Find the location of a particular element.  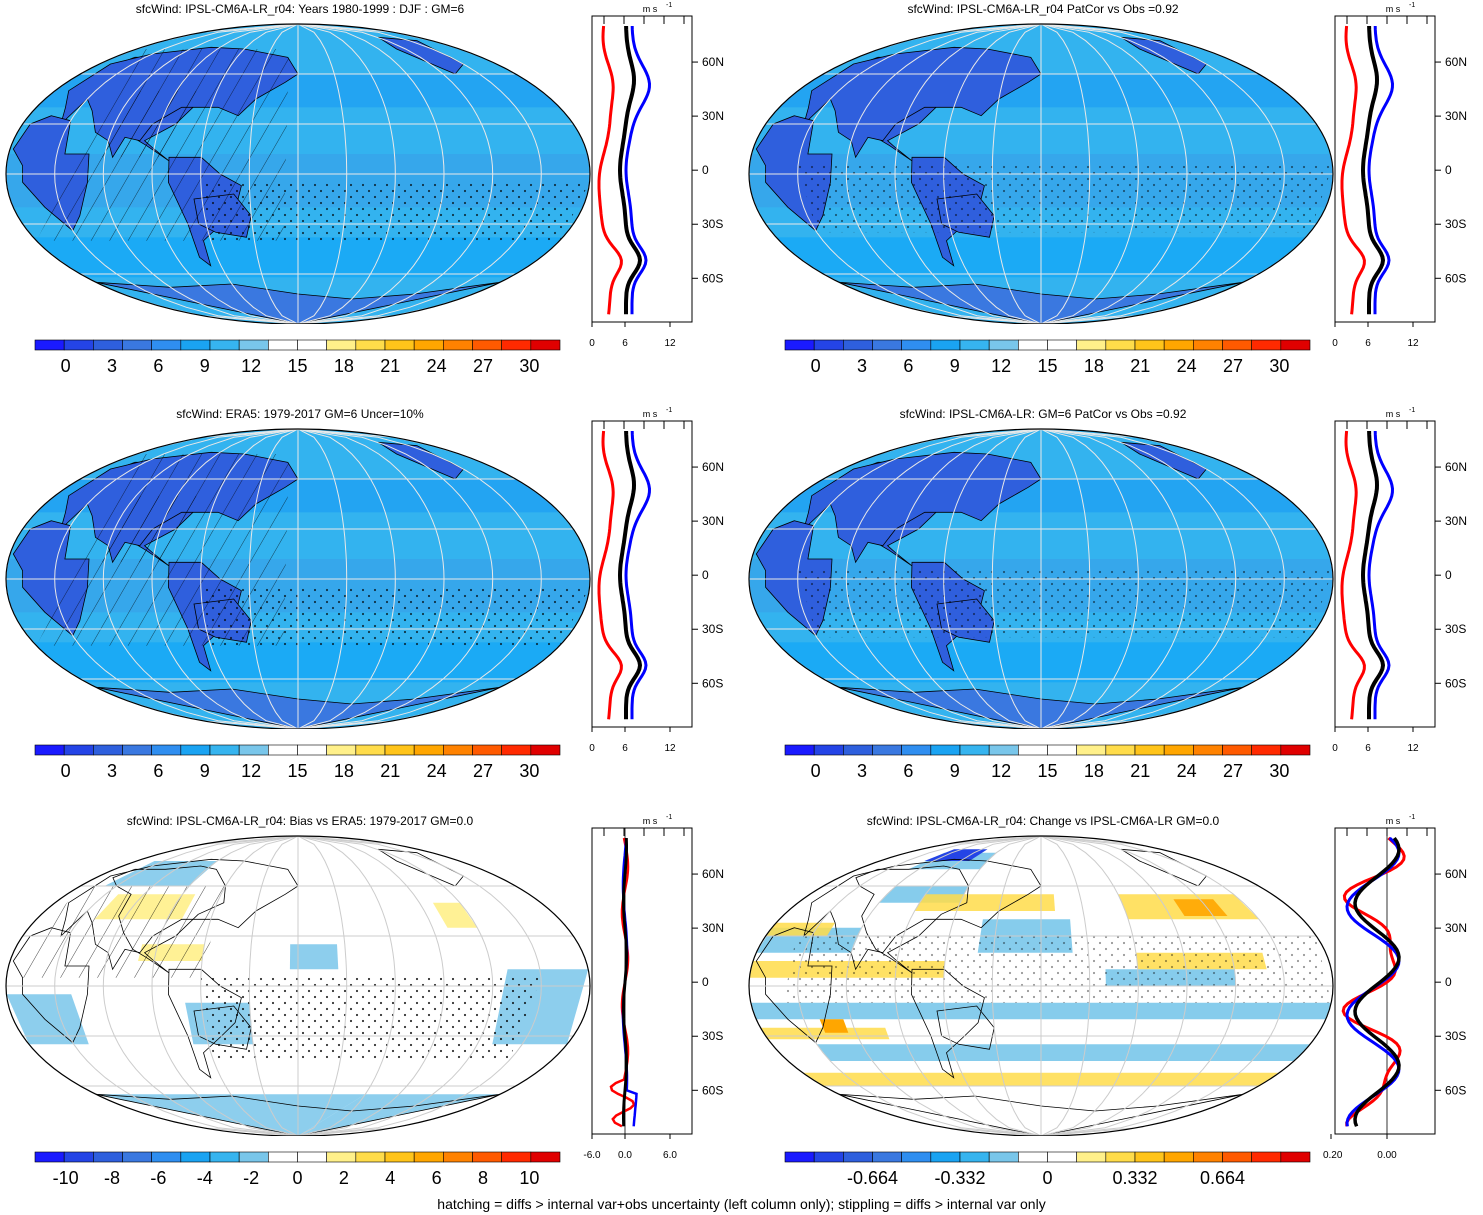

profile-unit: m s is located at coordinates (1393, 414).